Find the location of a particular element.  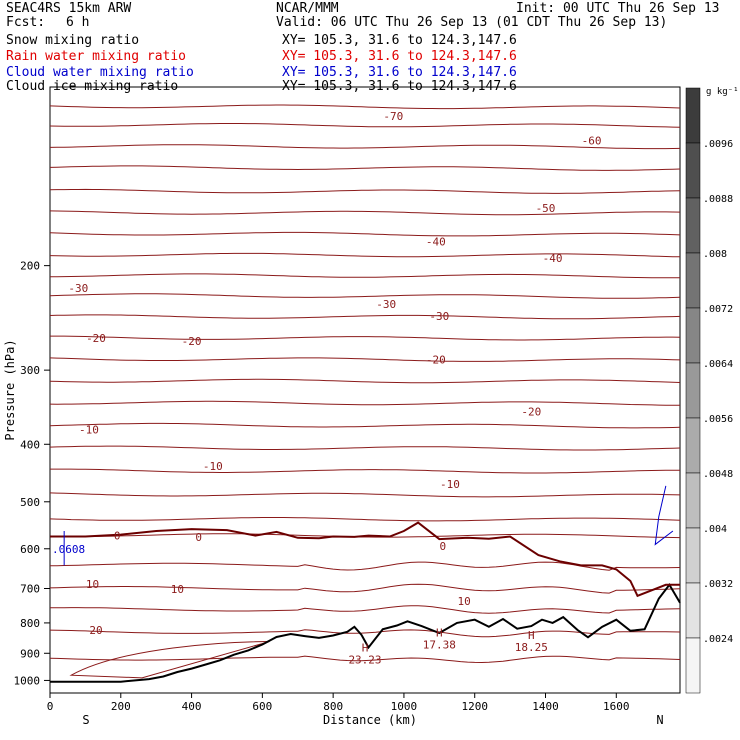

x-tick-label: 800 is located at coordinates (333, 706).